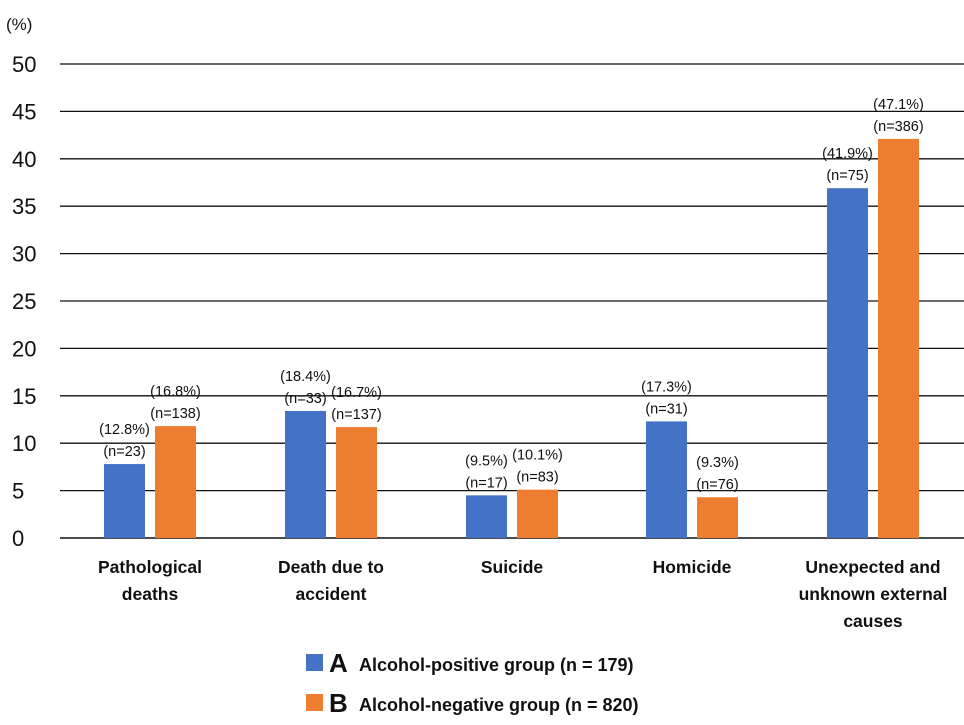  What do you see at coordinates (24, 348) in the screenshot?
I see `y-tick-label: 20` at bounding box center [24, 348].